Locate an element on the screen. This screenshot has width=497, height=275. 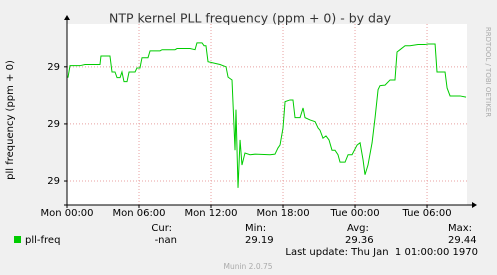
stat-header: Max: is located at coordinates (460, 228).